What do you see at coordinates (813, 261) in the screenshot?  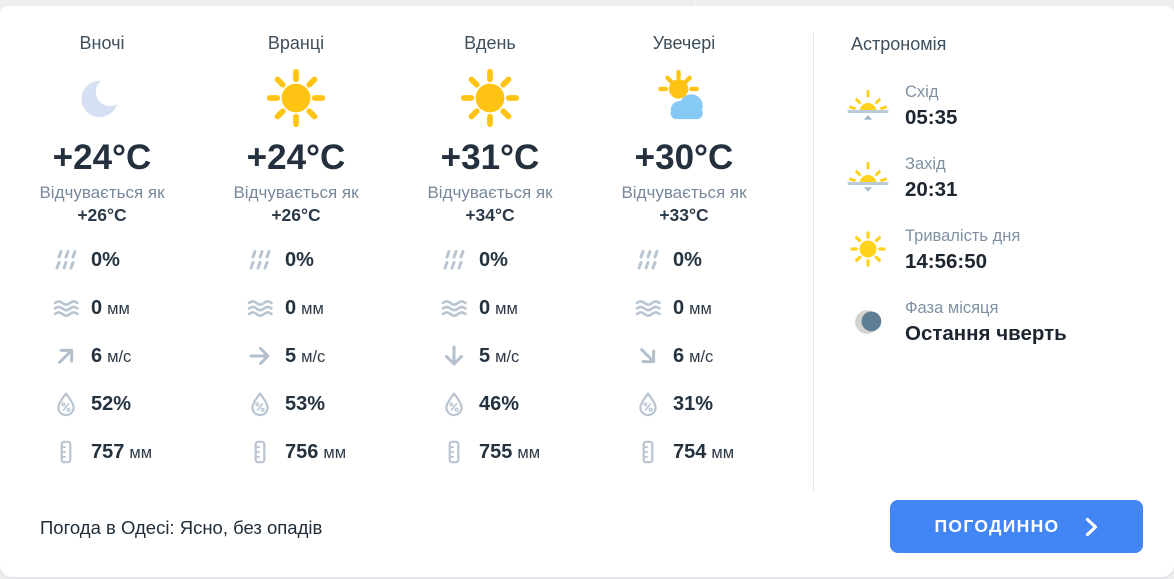 I see `vertical-divider` at bounding box center [813, 261].